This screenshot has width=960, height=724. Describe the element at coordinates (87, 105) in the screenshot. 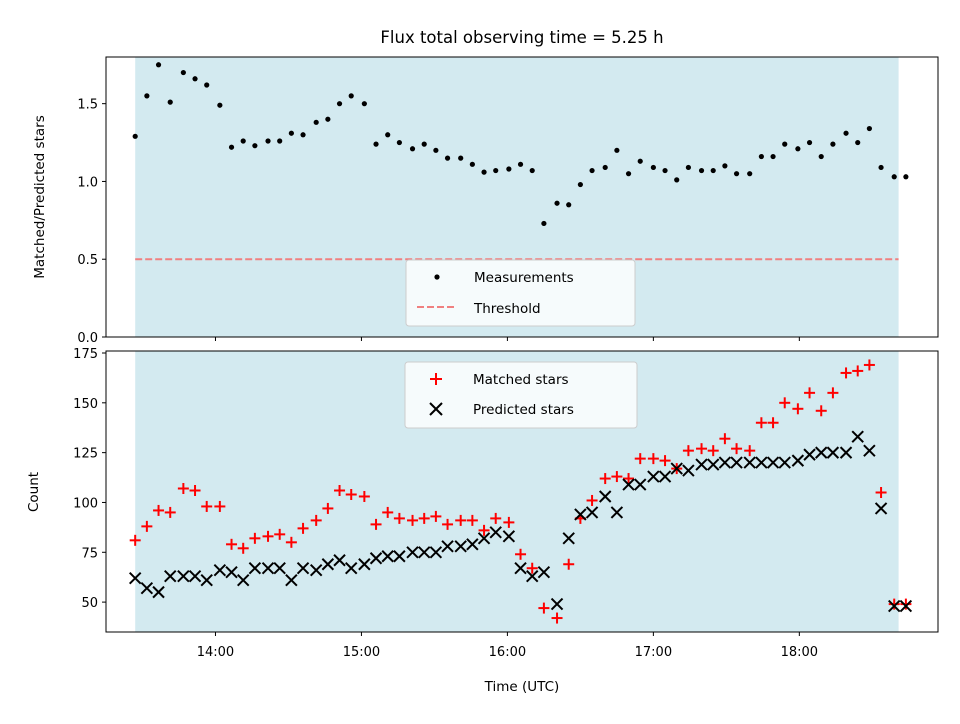

I see `y-tick-label-ratio: 1.5` at that location.